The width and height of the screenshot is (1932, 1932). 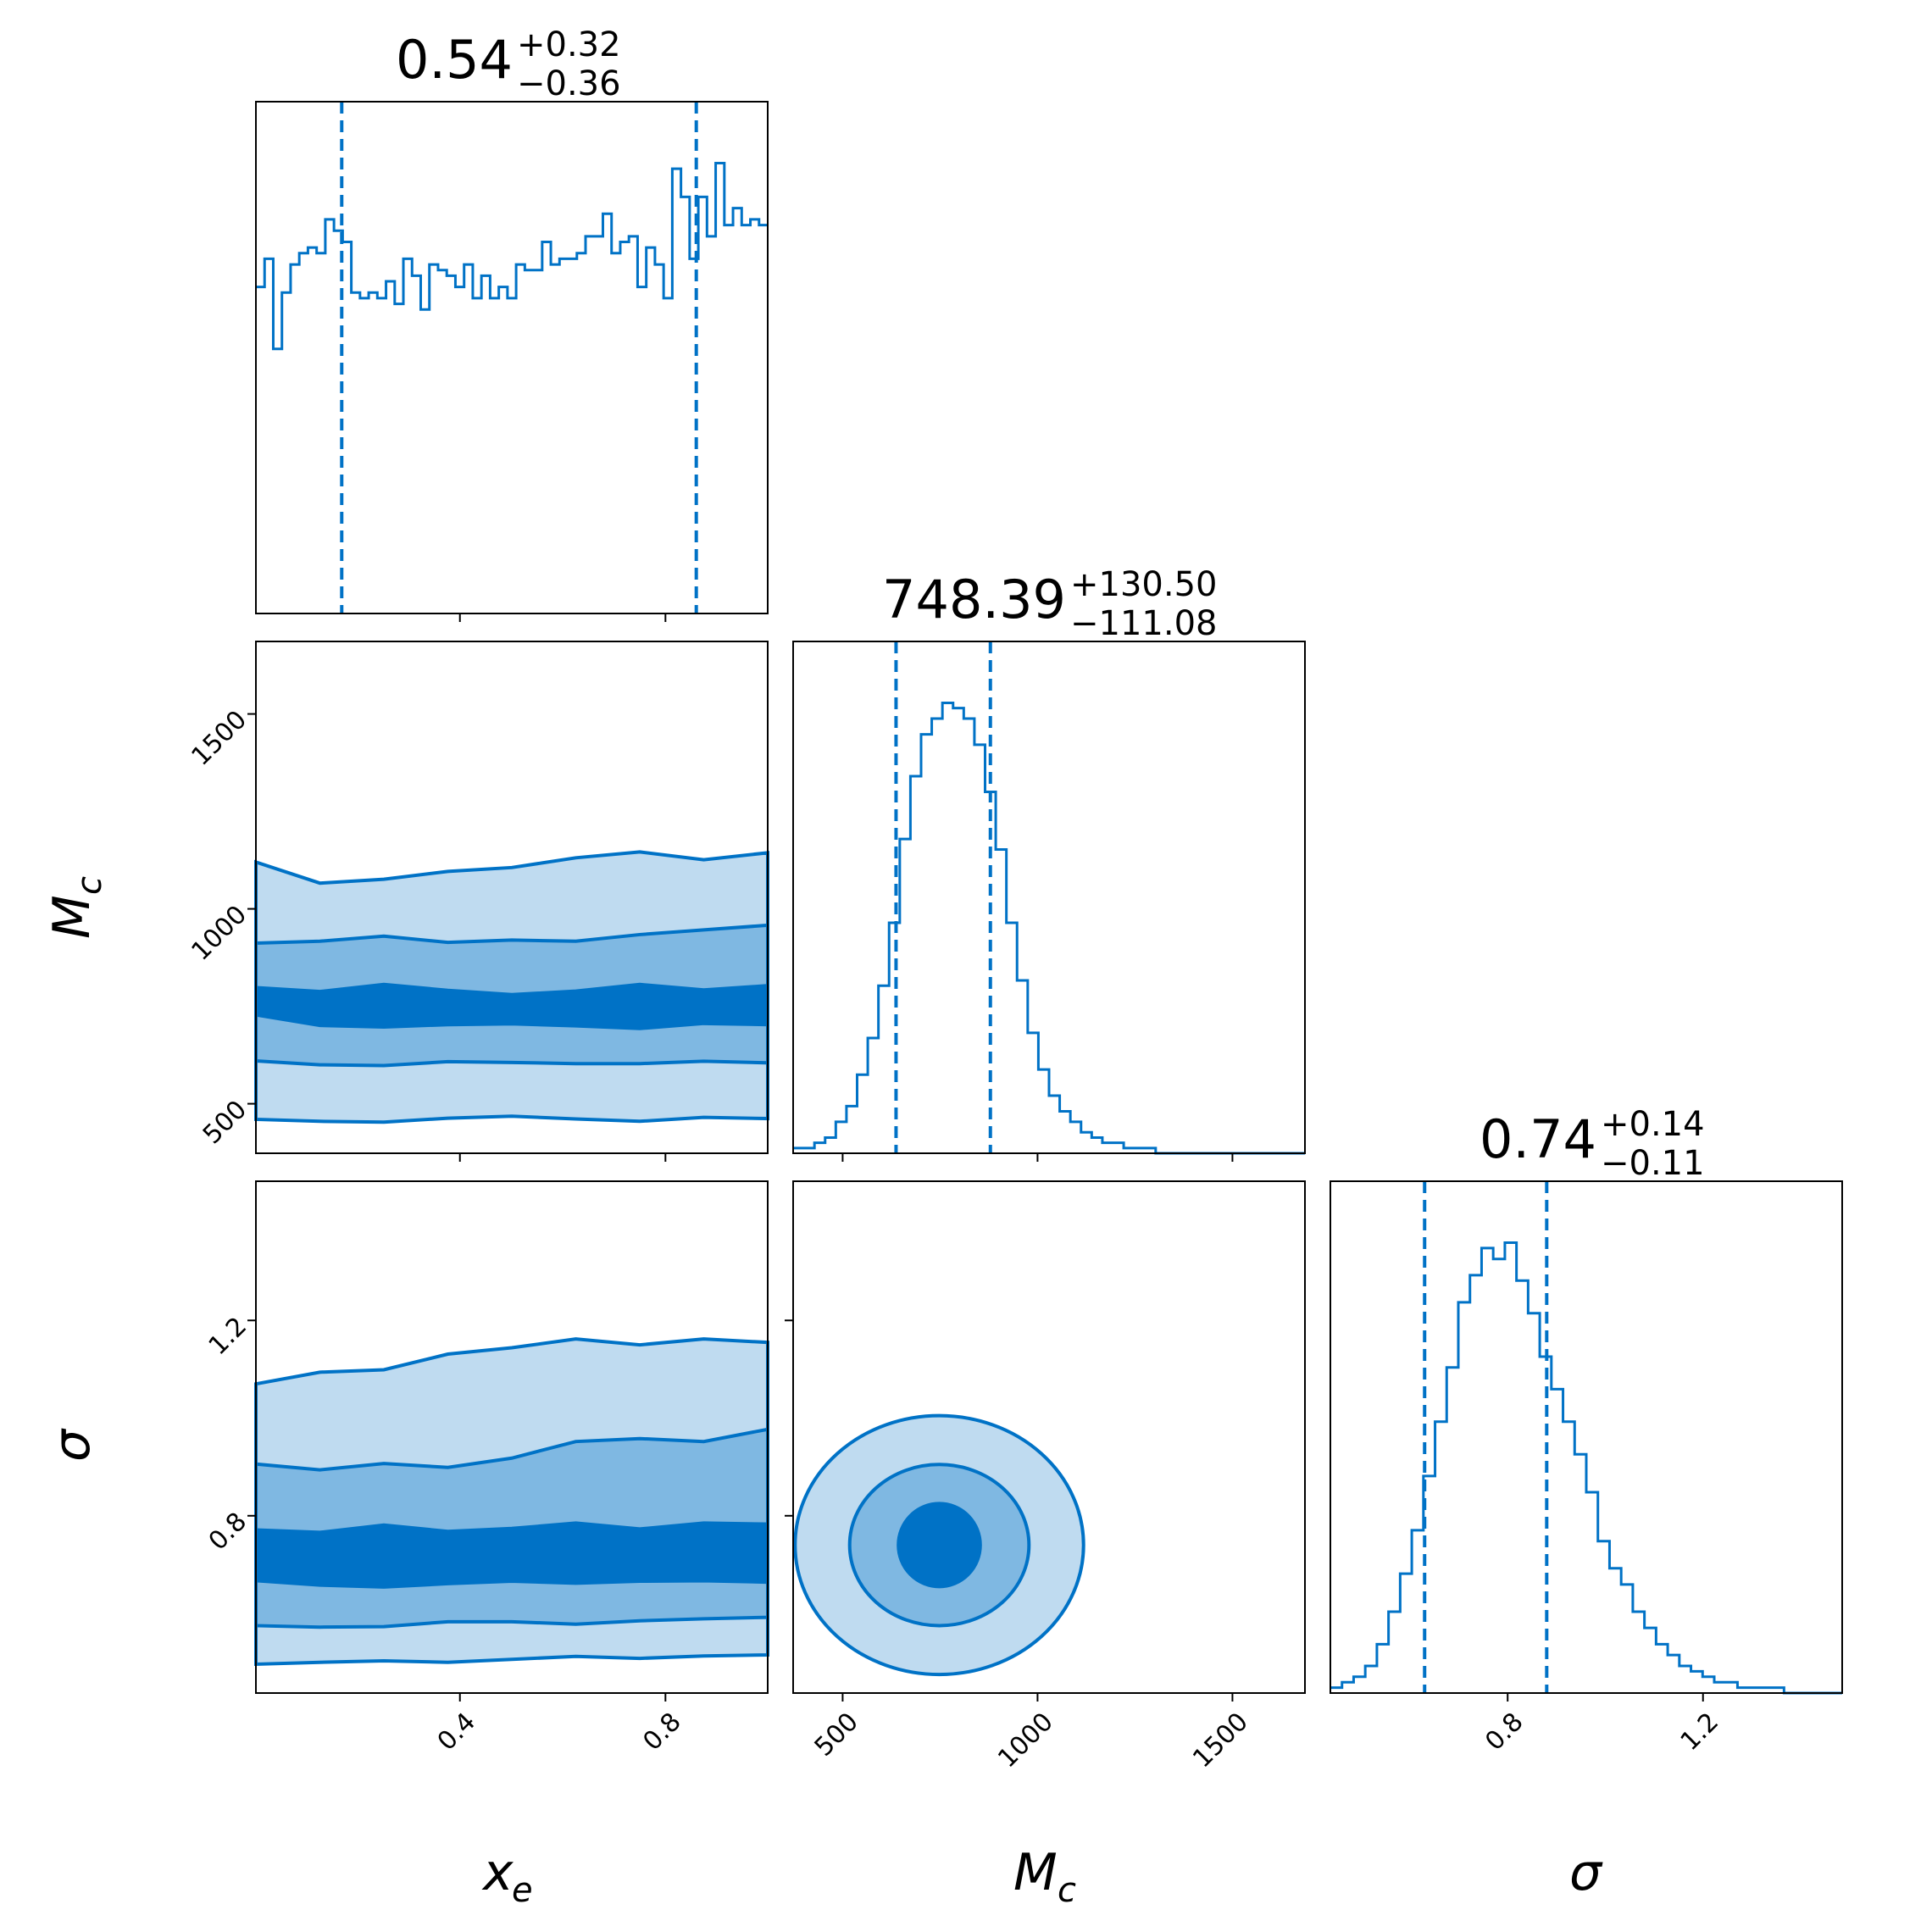 I want to click on panel-xe-mc-ytick-label-1: 1000, so click(x=219, y=933).